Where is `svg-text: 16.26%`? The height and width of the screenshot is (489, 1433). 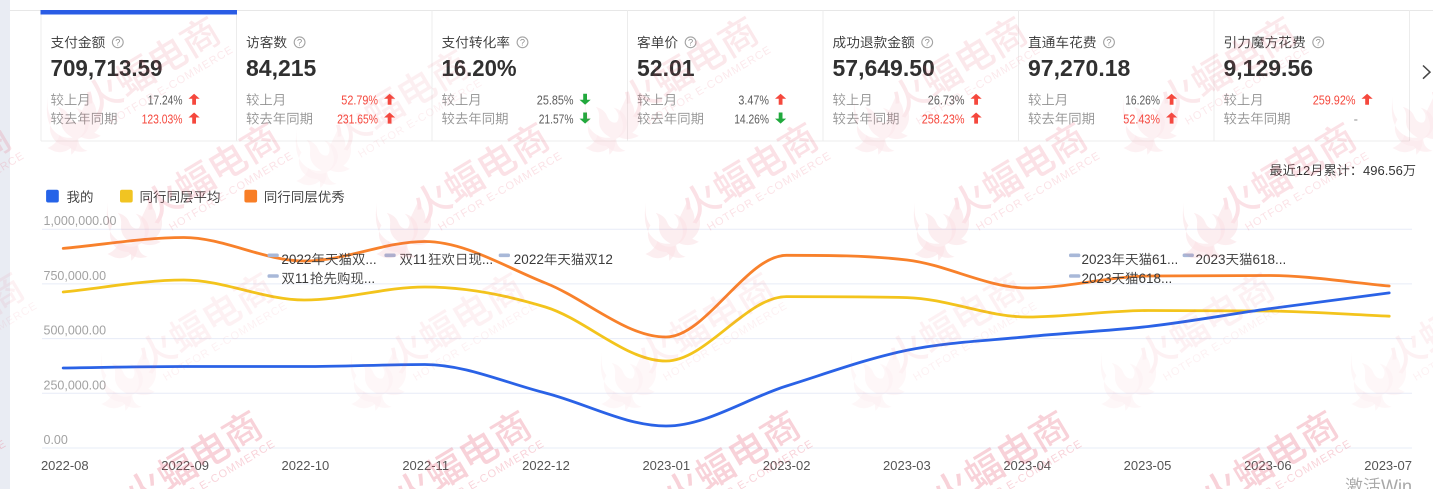 svg-text: 16.26% is located at coordinates (1142, 100).